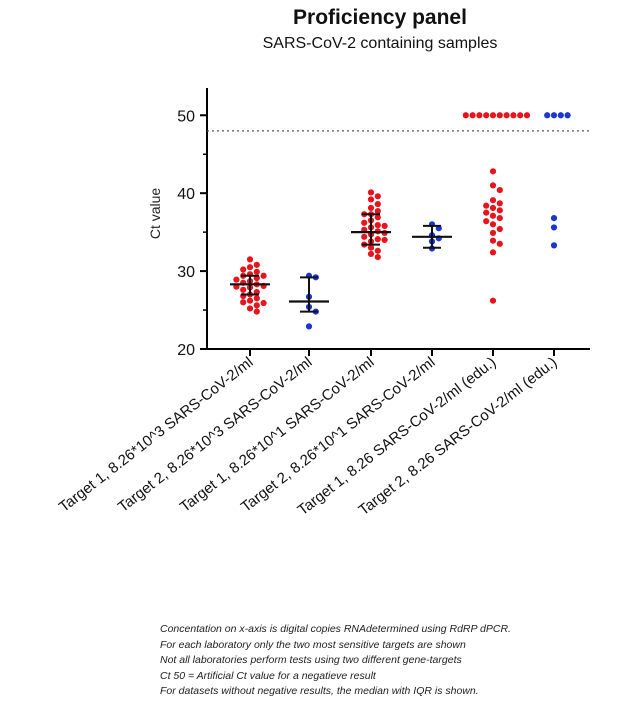 The image size is (642, 715). What do you see at coordinates (380, 43) in the screenshot?
I see `chart-subtitle: SARS-CoV-2 containing samples` at bounding box center [380, 43].